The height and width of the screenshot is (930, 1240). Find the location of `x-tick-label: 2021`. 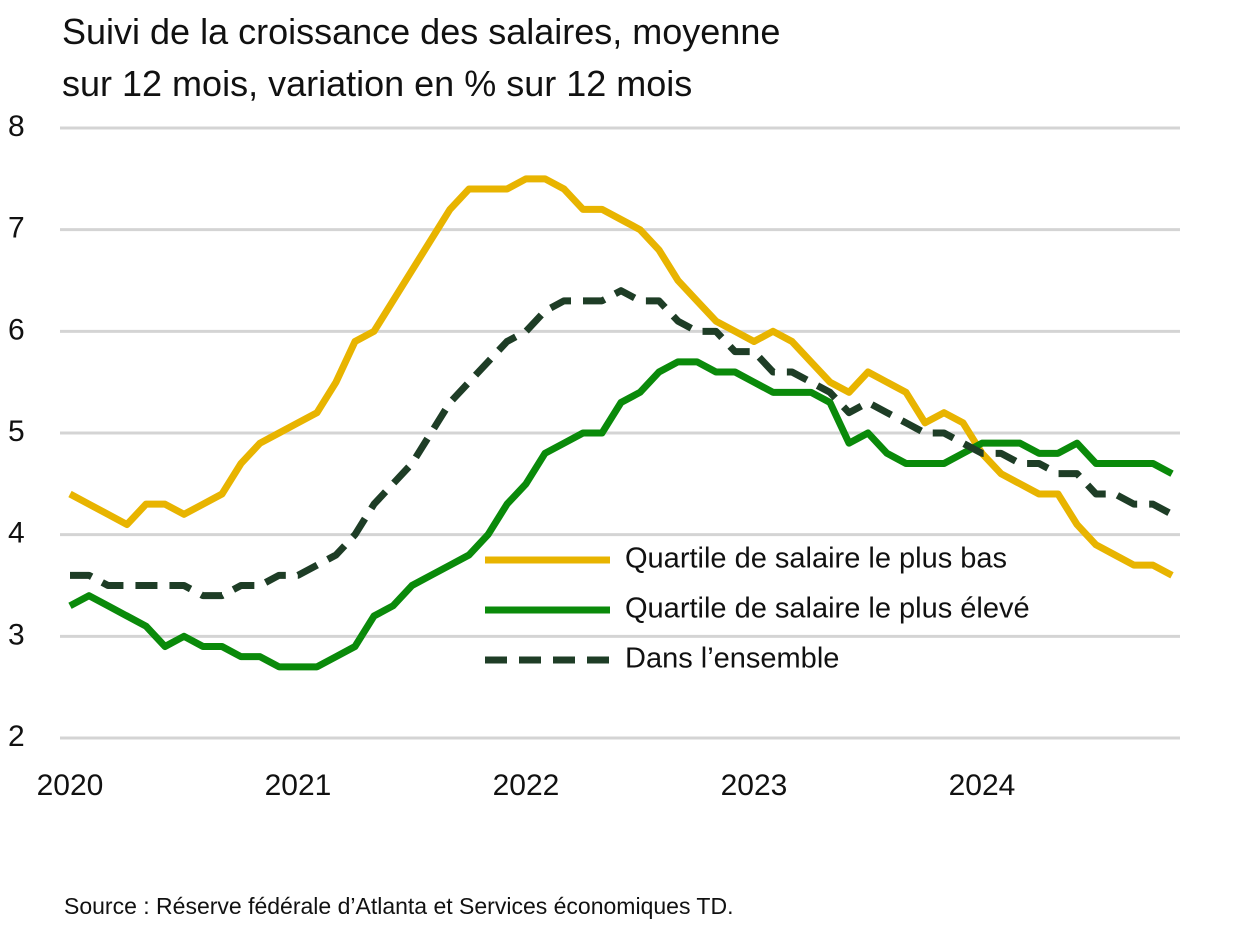

x-tick-label: 2021 is located at coordinates (298, 785).